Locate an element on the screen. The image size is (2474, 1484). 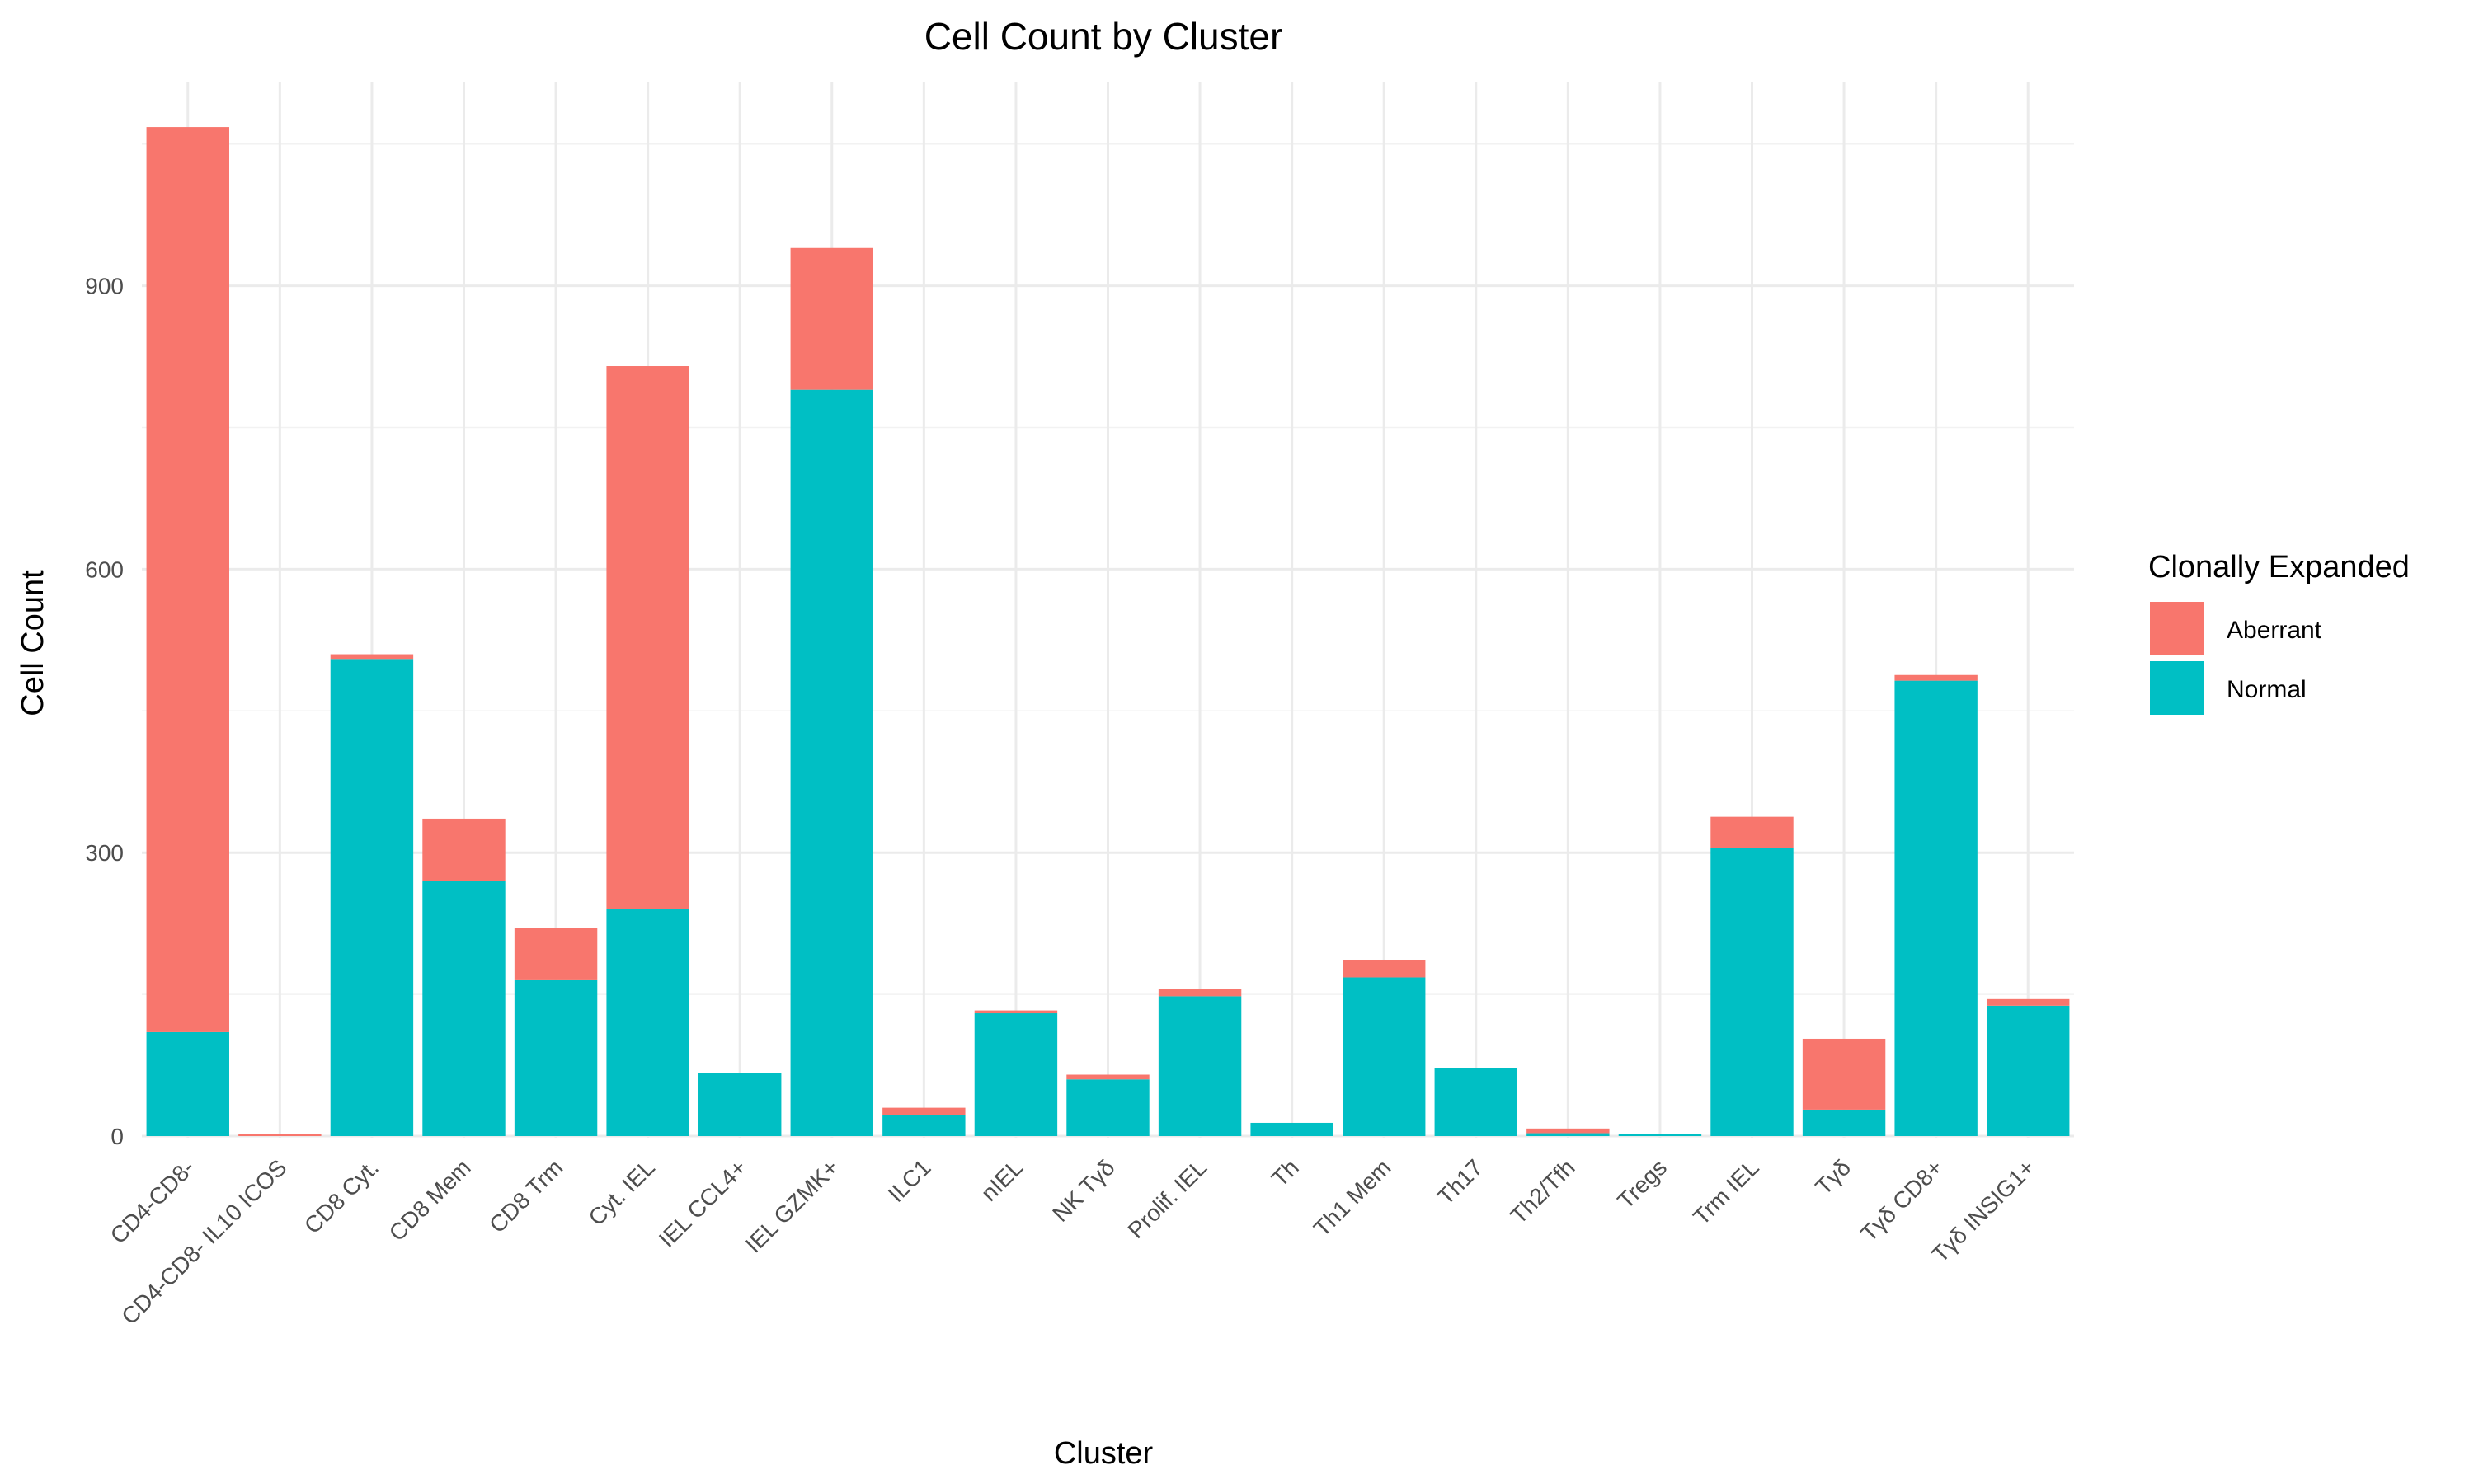
y-axis-title: Cell Count is located at coordinates (33, 643).